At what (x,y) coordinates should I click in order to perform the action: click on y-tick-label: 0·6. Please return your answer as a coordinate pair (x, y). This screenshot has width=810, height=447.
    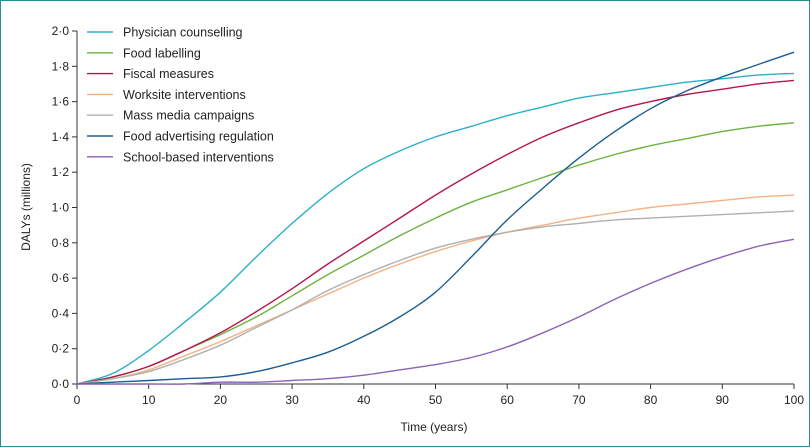
    Looking at the image, I should click on (61, 278).